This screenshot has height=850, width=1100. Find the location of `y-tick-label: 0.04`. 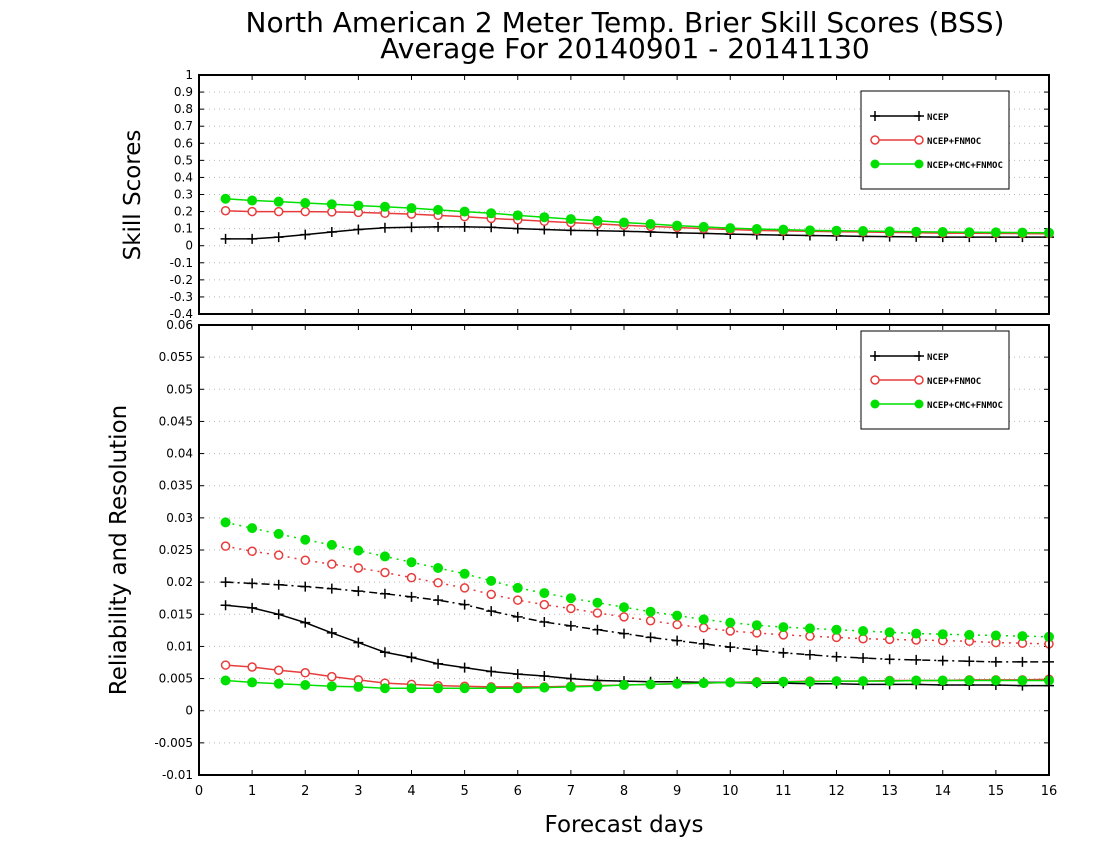

y-tick-label: 0.04 is located at coordinates (179, 454).